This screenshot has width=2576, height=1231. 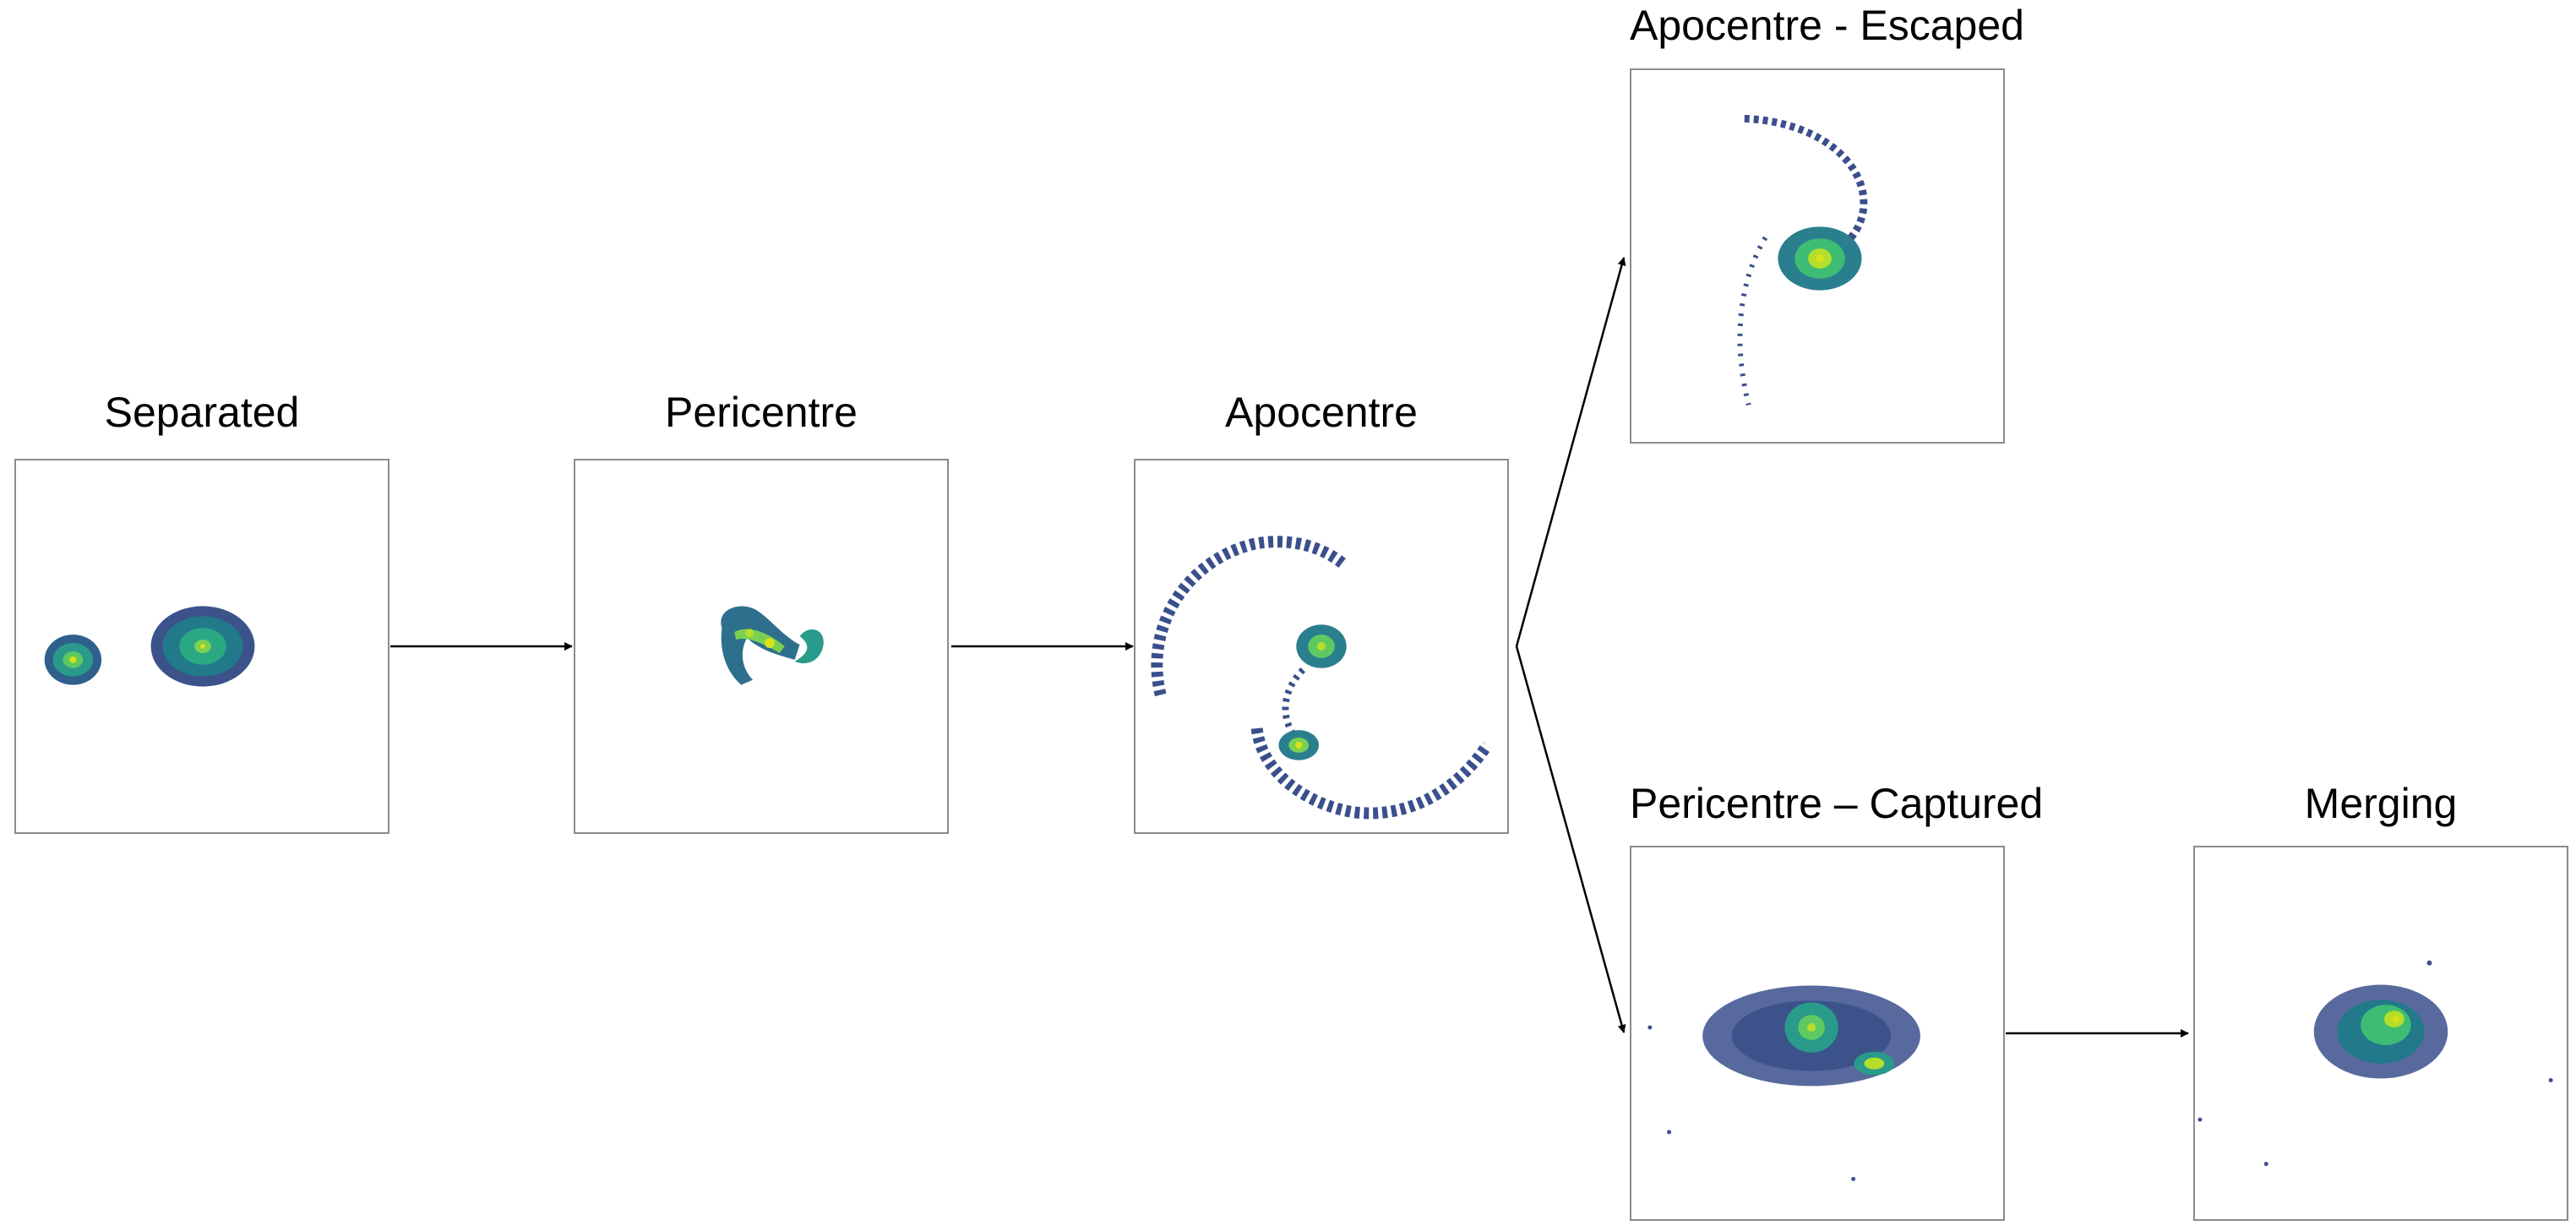 I want to click on snapshot-apocentre, so click(x=1321, y=678).